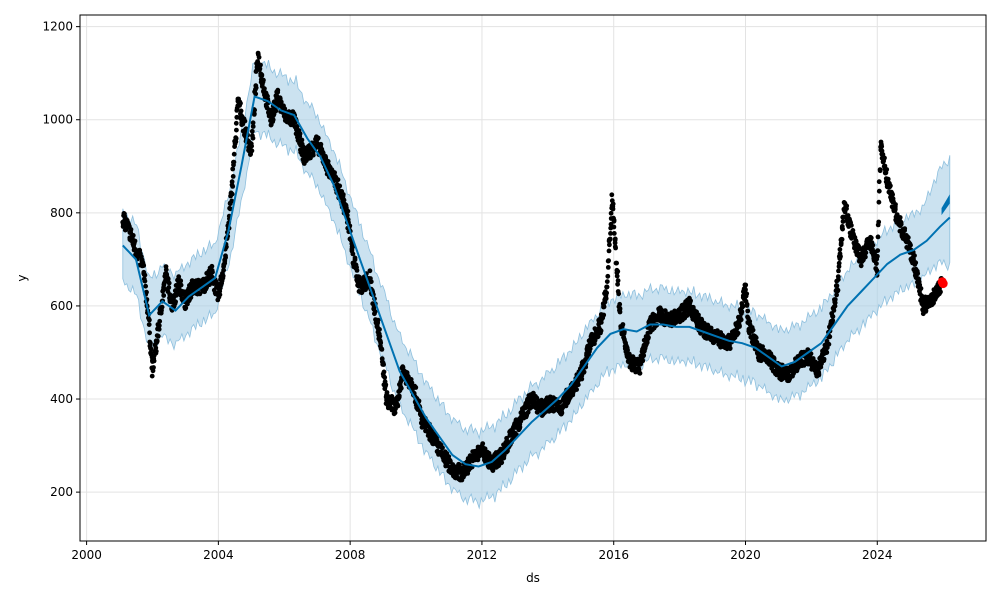  Describe the element at coordinates (877, 555) in the screenshot. I see `x-tick-label: 2024` at that location.